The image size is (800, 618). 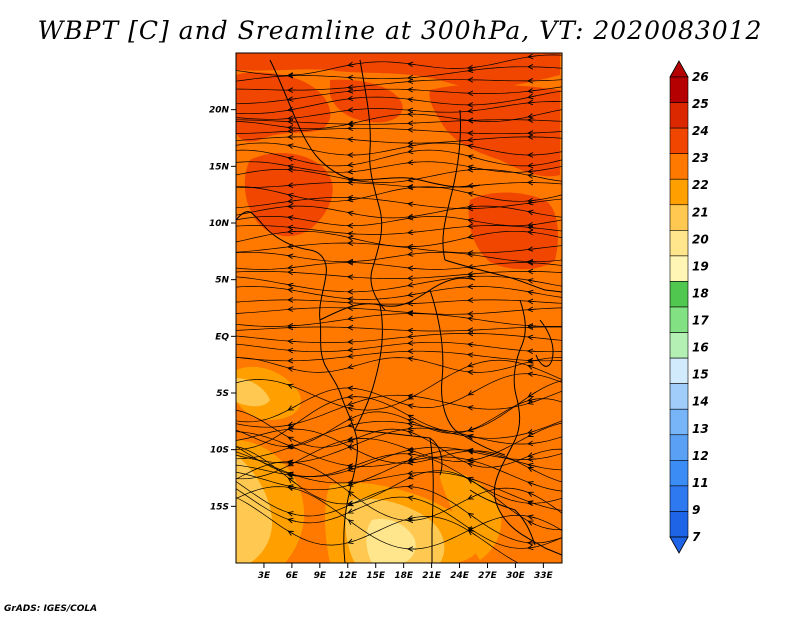 What do you see at coordinates (700, 158) in the screenshot?
I see `colorbar-label: 23` at bounding box center [700, 158].